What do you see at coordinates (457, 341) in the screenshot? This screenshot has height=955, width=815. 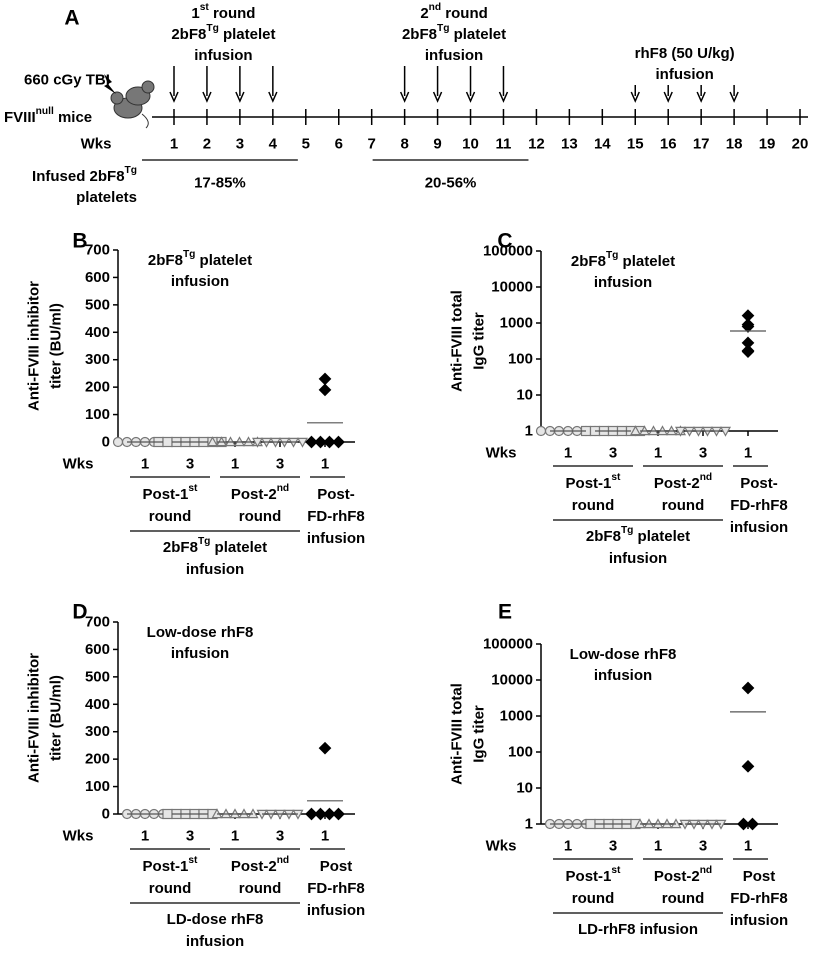 I see `y-axis-label-line: Anti-FVIII total` at bounding box center [457, 341].